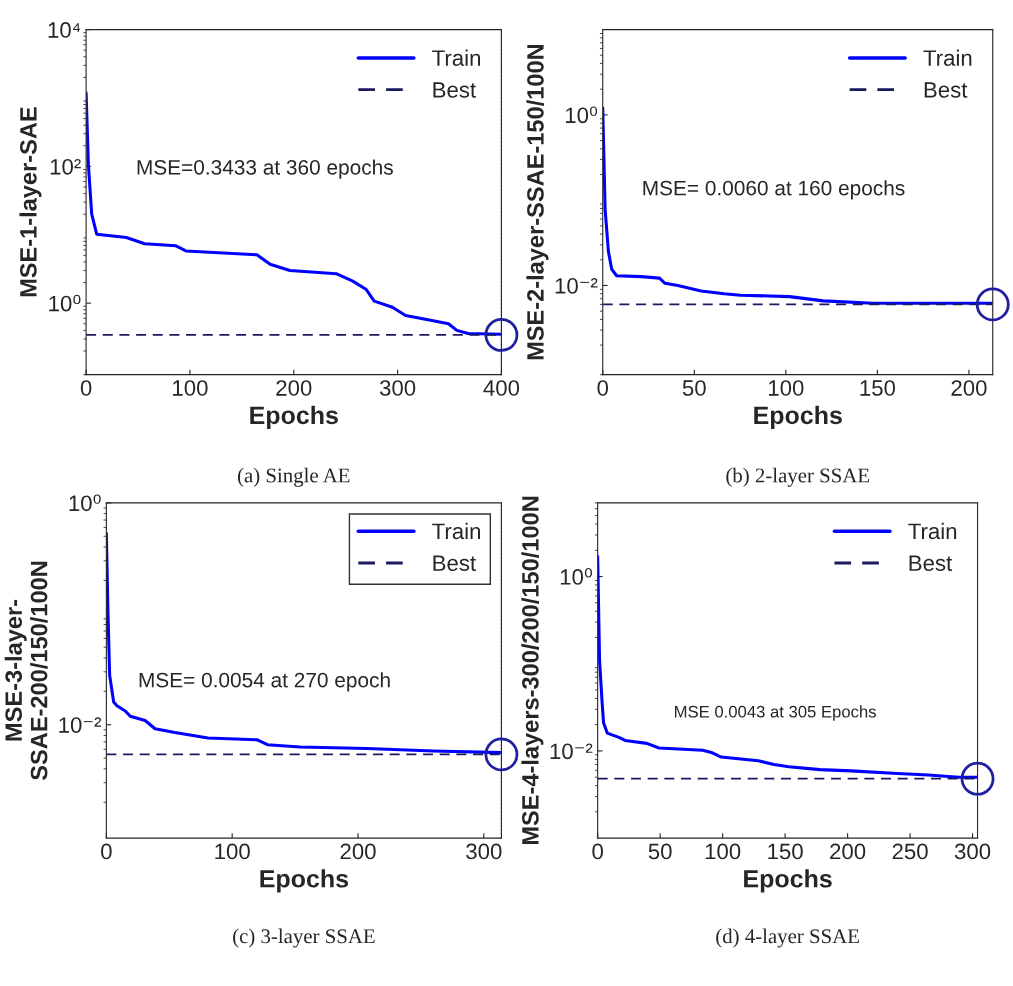  I want to click on text: (d) 4-layer SSAE, so click(787, 938).